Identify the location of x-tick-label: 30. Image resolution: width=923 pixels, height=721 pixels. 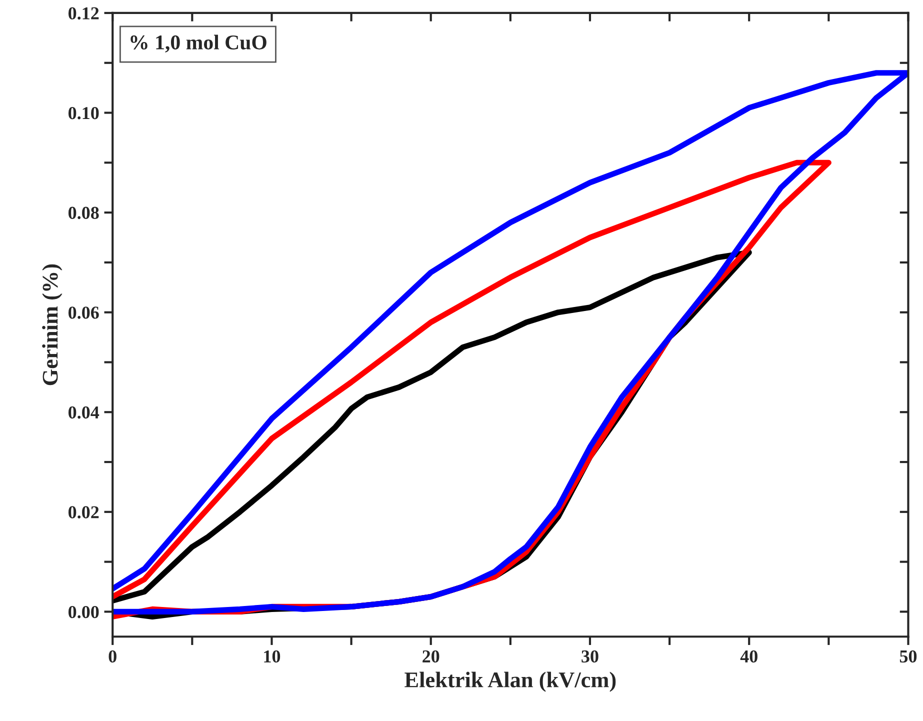
(590, 656).